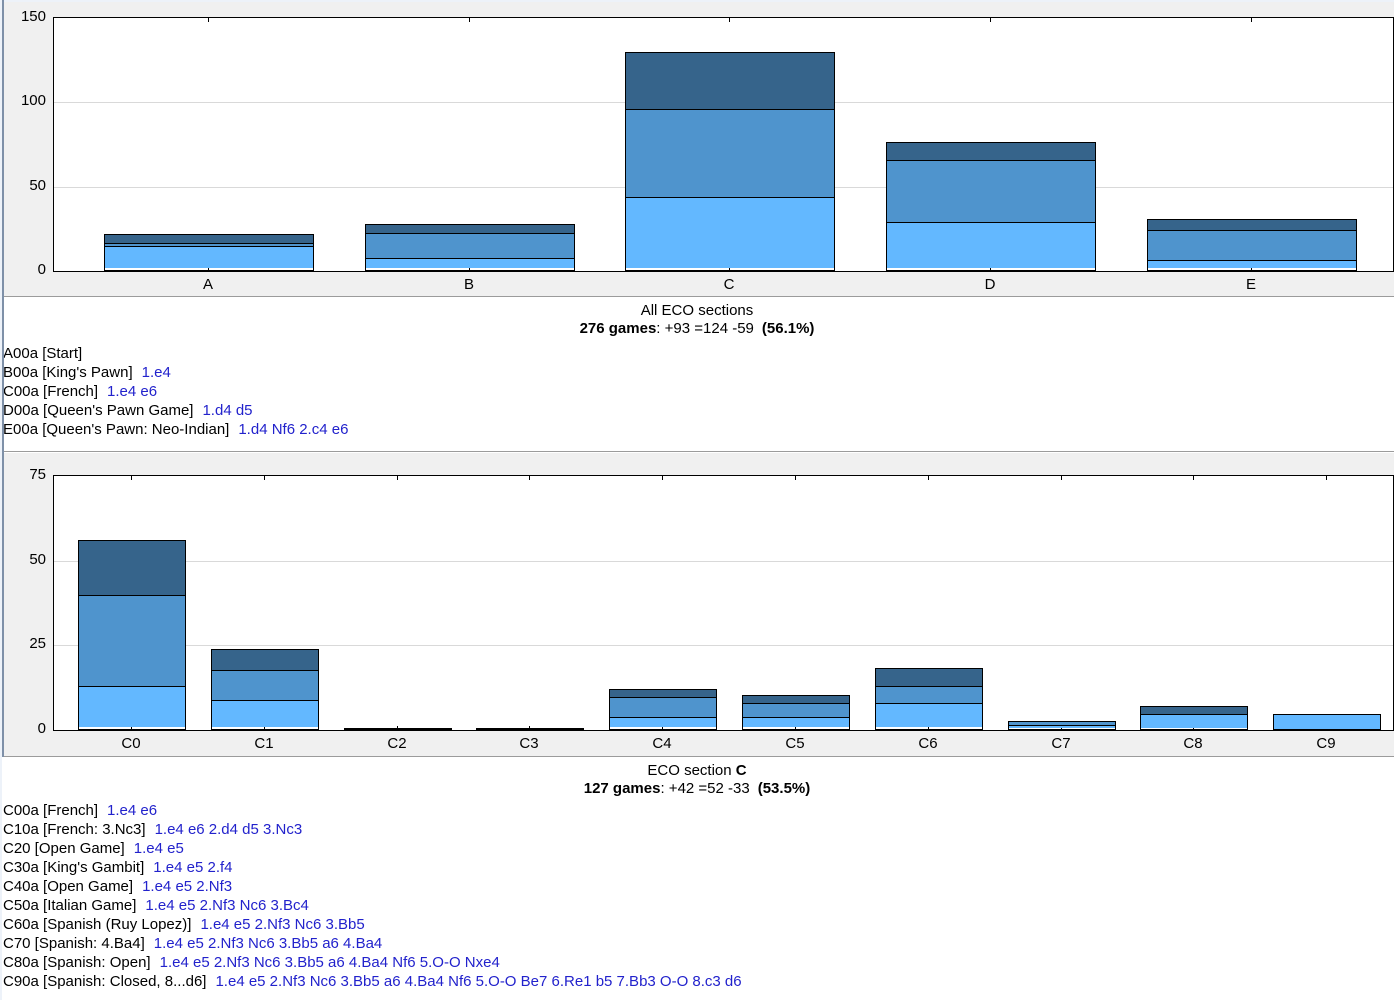 The image size is (1394, 1000). I want to click on window-left-border, so click(3, 378).